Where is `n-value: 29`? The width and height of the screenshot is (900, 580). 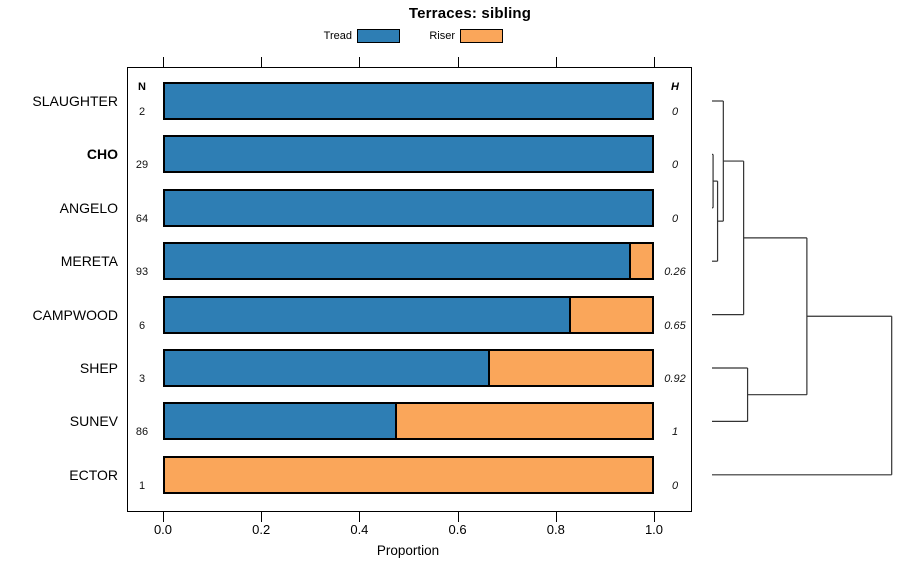
n-value: 29 is located at coordinates (142, 165).